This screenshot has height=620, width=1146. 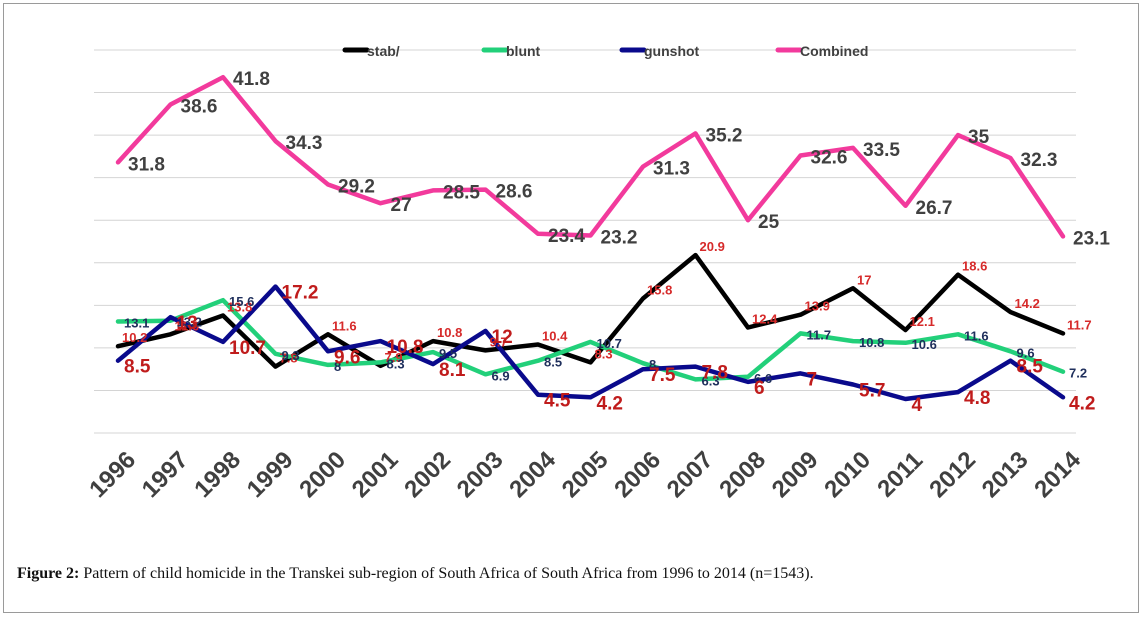 I want to click on data-label: 14.2, so click(x=1027, y=303).